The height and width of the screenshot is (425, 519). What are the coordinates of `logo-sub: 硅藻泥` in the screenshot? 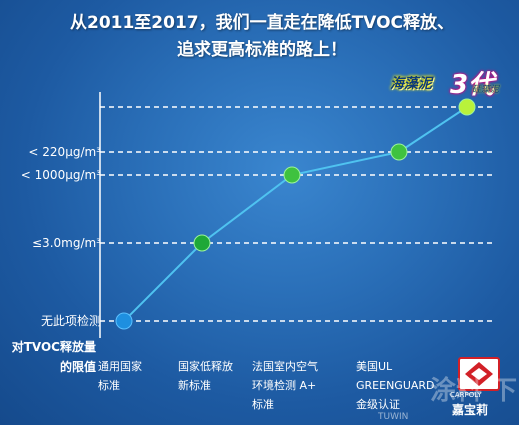 It's located at (486, 90).